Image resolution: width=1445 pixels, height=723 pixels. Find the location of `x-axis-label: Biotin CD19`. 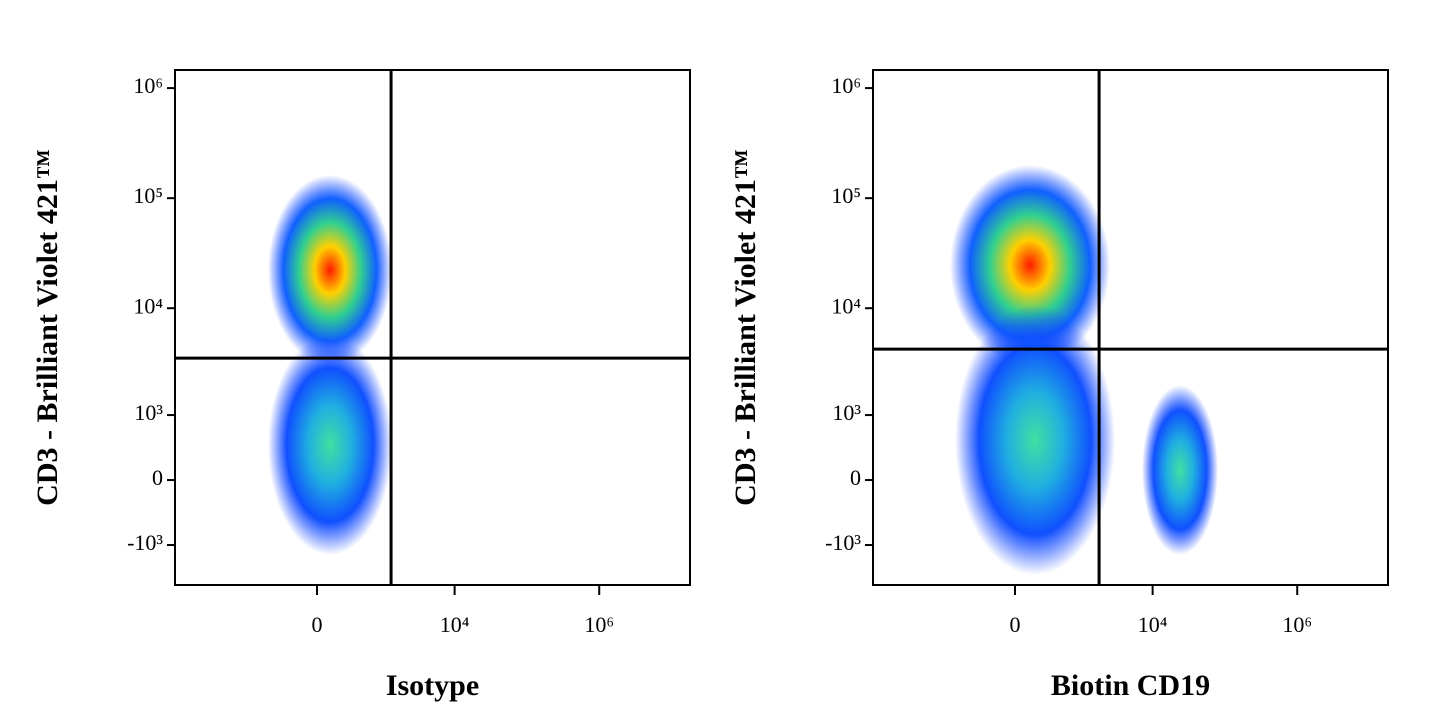

x-axis-label: Biotin CD19 is located at coordinates (1130, 685).